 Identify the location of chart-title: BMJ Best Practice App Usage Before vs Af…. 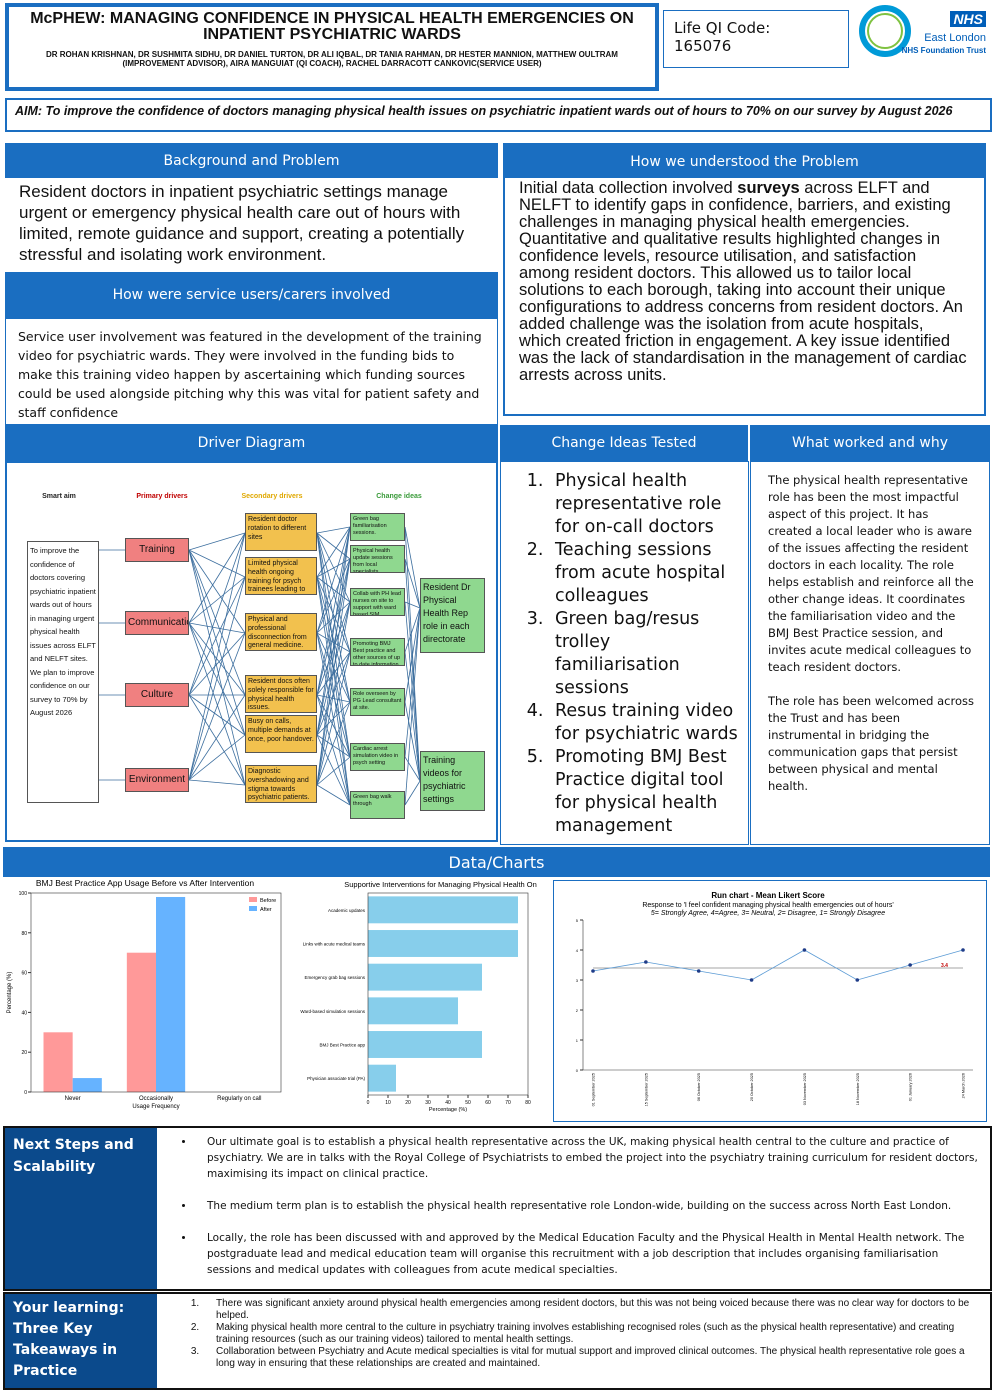
(145, 883).